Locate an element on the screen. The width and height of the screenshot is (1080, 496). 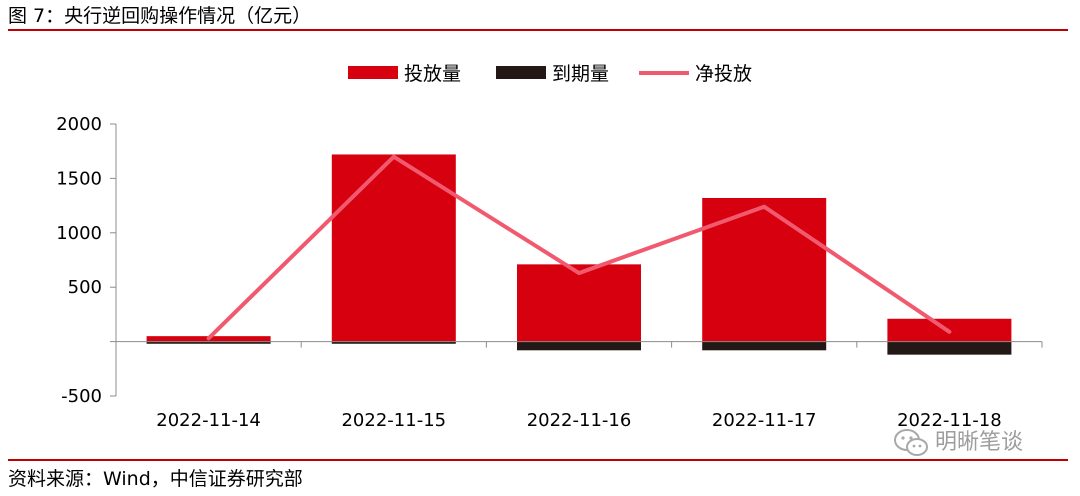
legend-maturity-label: 到期量 is located at coordinates (580, 74).